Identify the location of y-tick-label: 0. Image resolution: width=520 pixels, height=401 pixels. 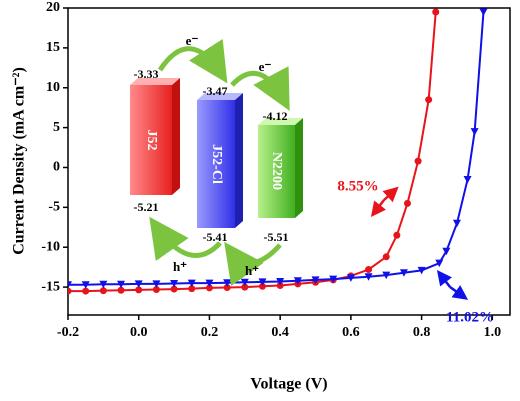
(56, 167).